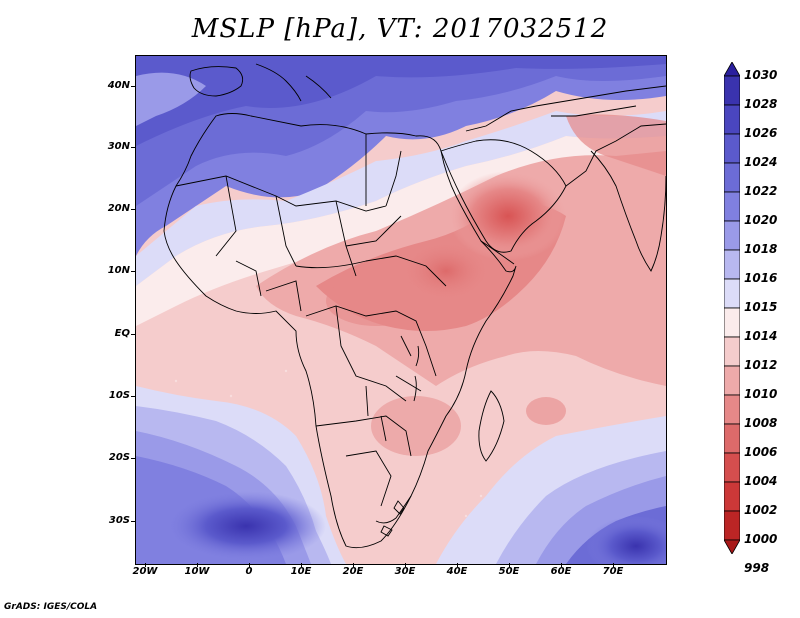 Image resolution: width=800 pixels, height=618 pixels. Describe the element at coordinates (761, 307) in the screenshot. I see `colorbar-level-label: 1015` at that location.